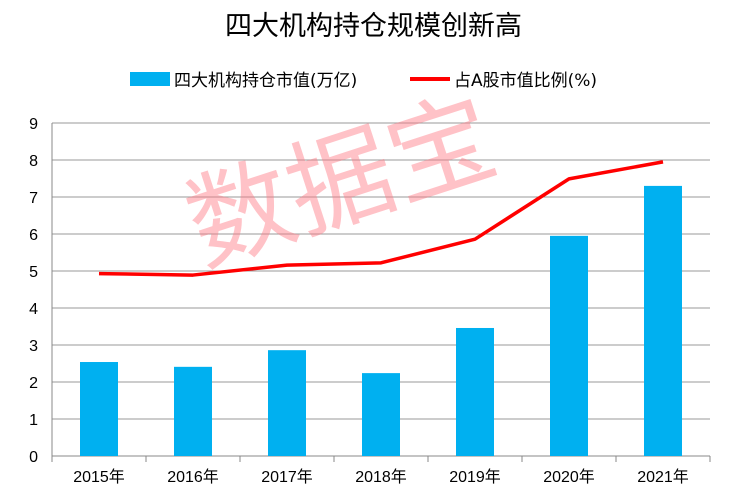 This screenshot has height=498, width=747. What do you see at coordinates (99, 477) in the screenshot?
I see `x-tick-label: 2015年` at bounding box center [99, 477].